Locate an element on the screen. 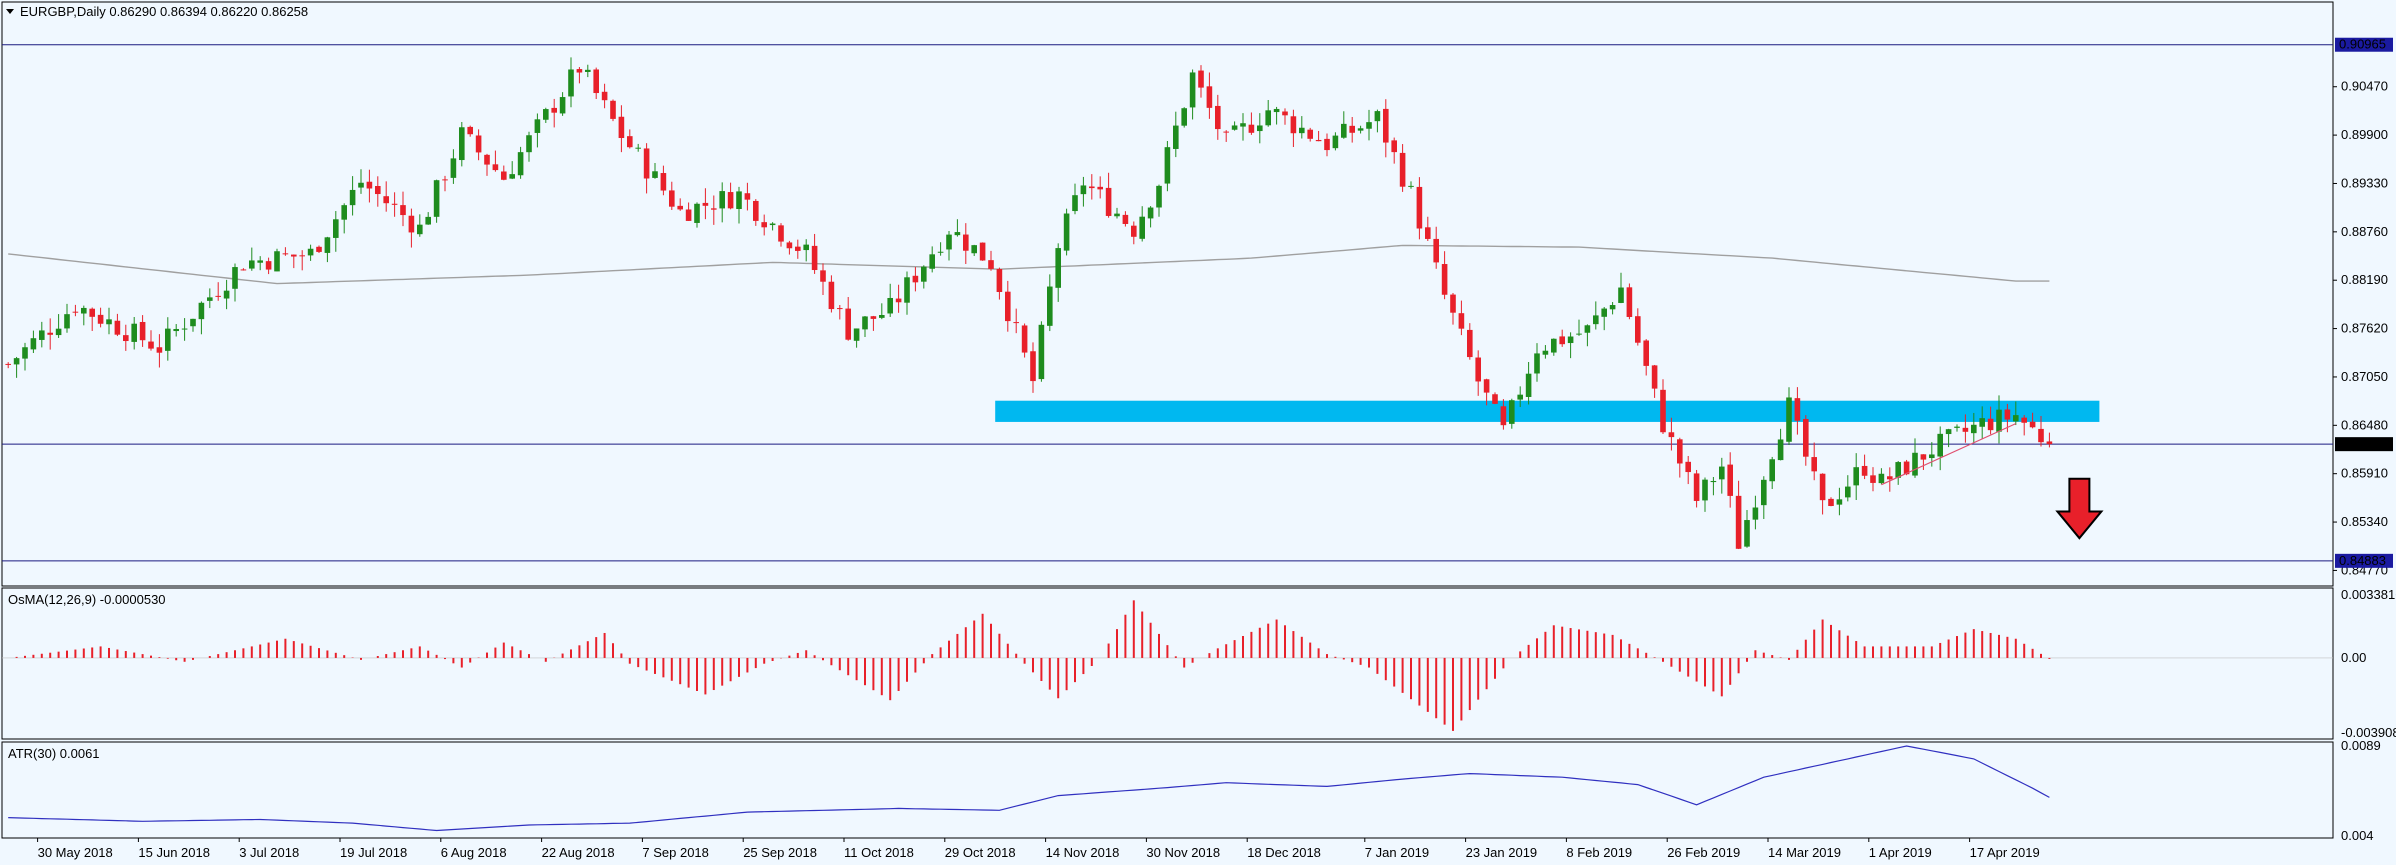  price-y-tick-label: 0.85910 is located at coordinates (2364, 473).